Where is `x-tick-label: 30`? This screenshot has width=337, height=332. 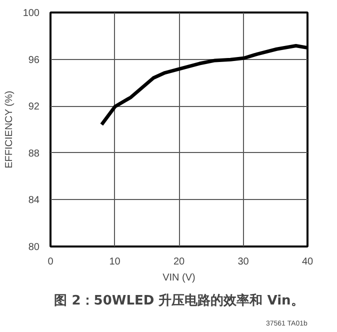
x-tick-label: 30 is located at coordinates (244, 262).